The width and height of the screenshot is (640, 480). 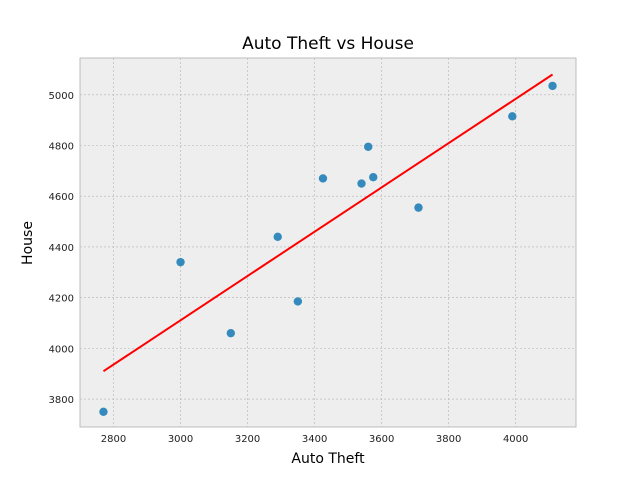 I want to click on y-tick-label: 4800, so click(x=61, y=146).